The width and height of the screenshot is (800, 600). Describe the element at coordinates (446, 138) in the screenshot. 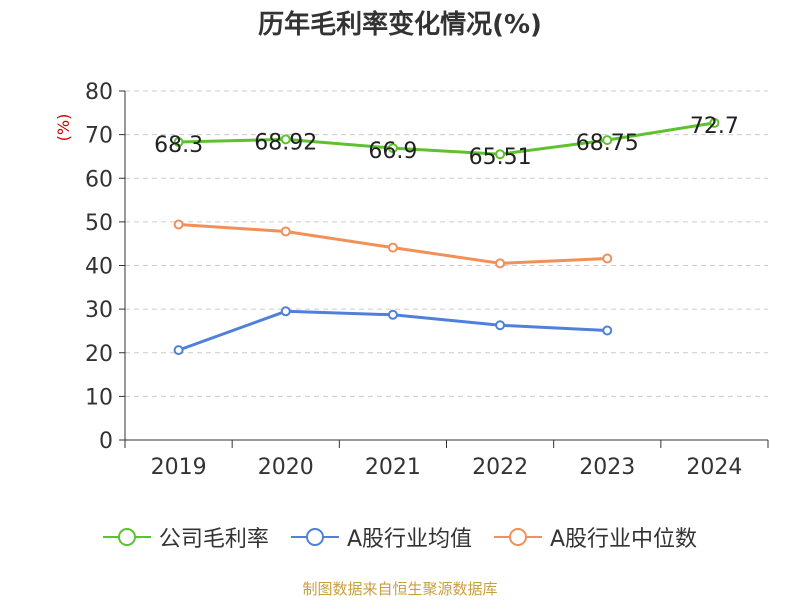

I see `series-line` at that location.